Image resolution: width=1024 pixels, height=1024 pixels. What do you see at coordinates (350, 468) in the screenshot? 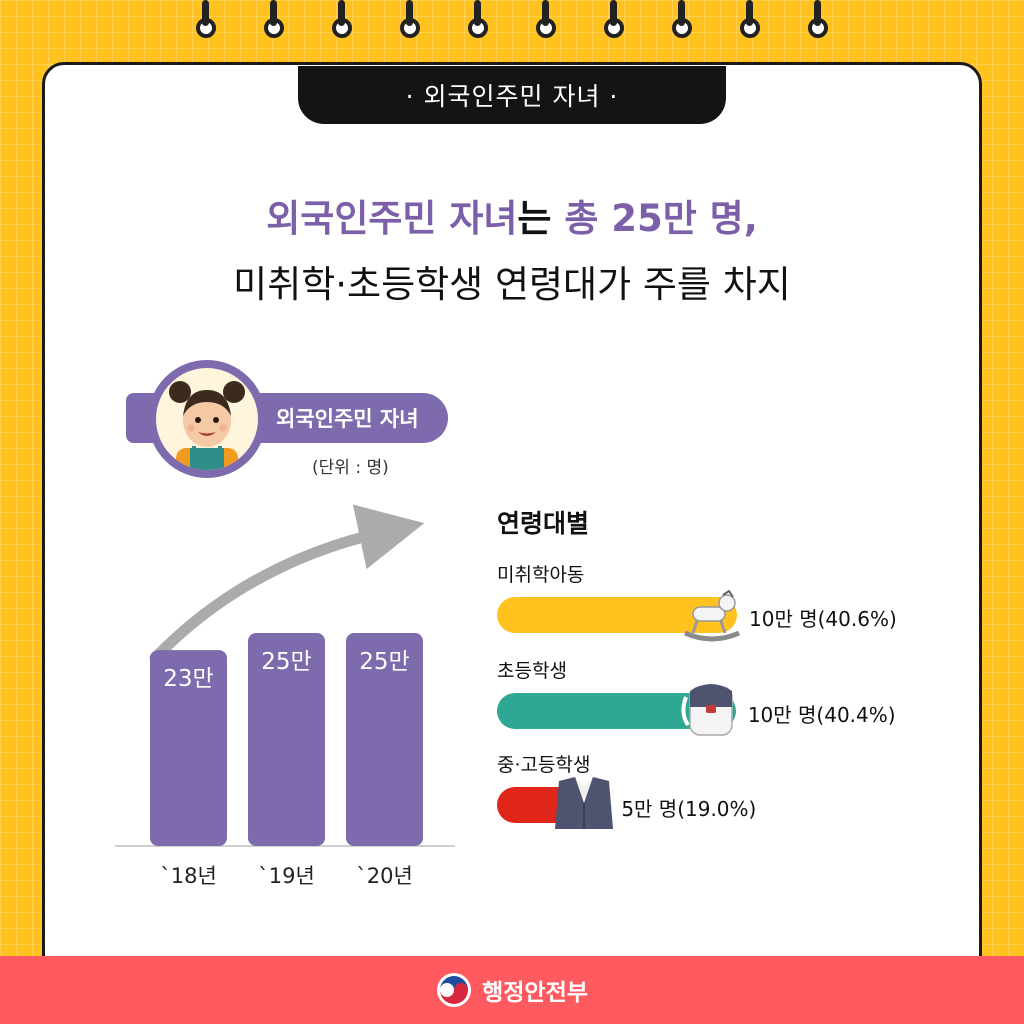
I see `unit-label: (단위 : 명)` at bounding box center [350, 468].